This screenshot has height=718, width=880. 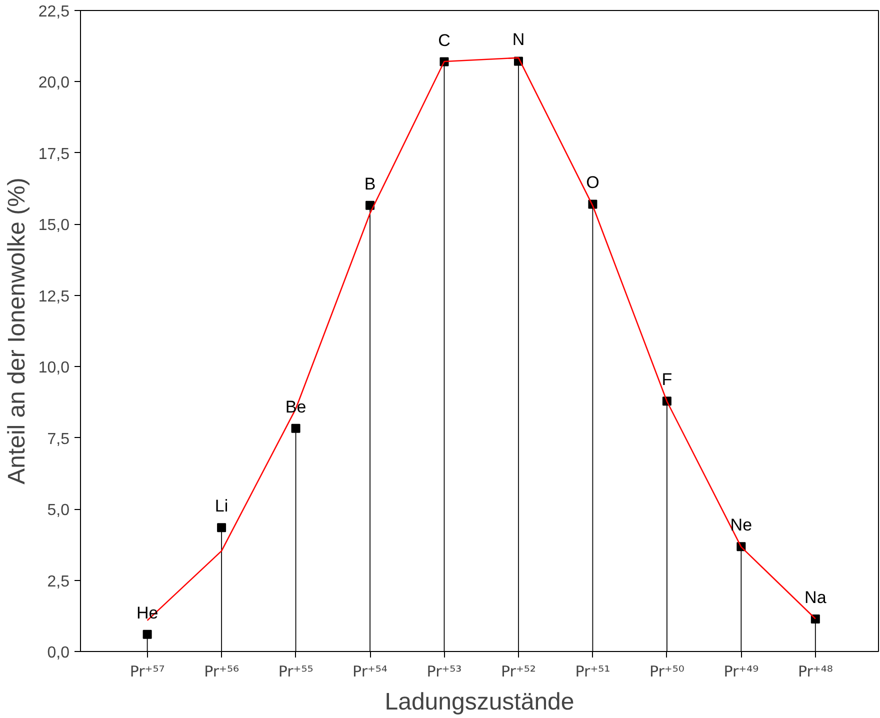 What do you see at coordinates (815, 671) in the screenshot?
I see `x-tick-label: Pr⁺⁴⁸` at bounding box center [815, 671].